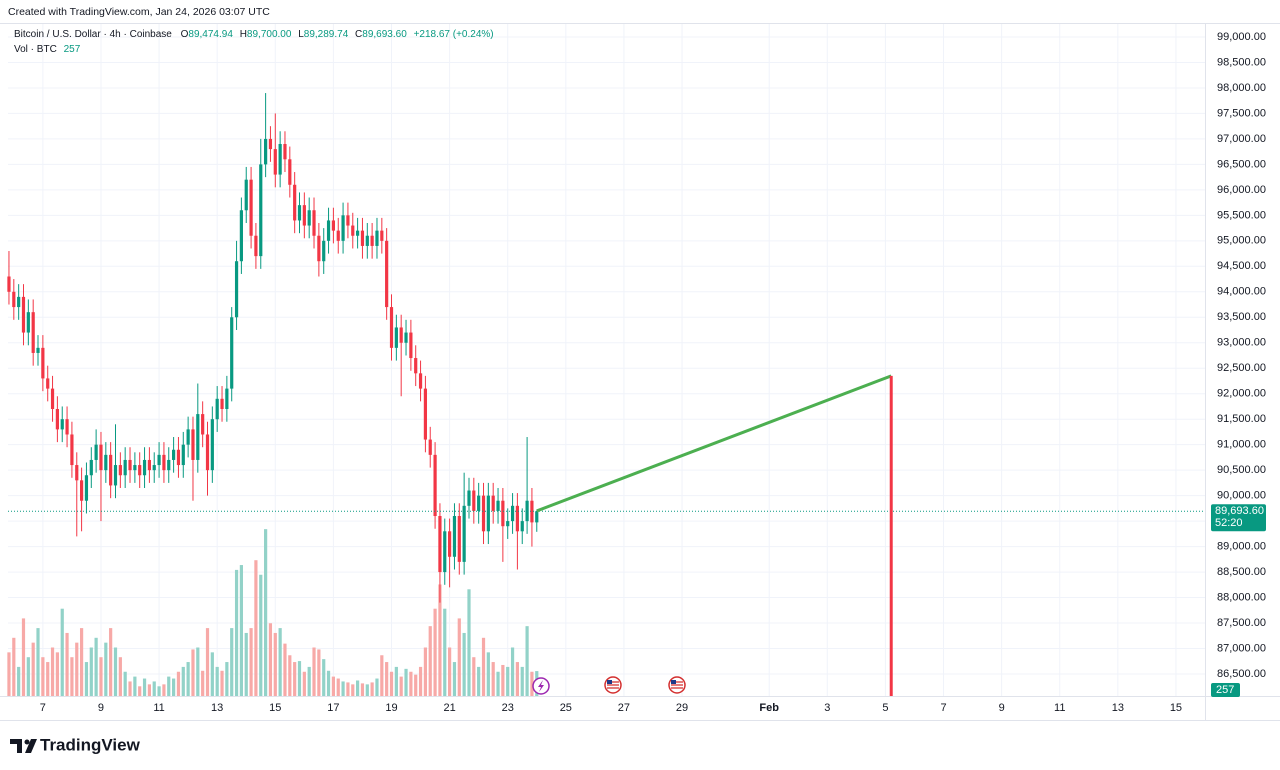 This screenshot has width=1280, height=770. I want to click on x-tick-label: 5, so click(885, 708).